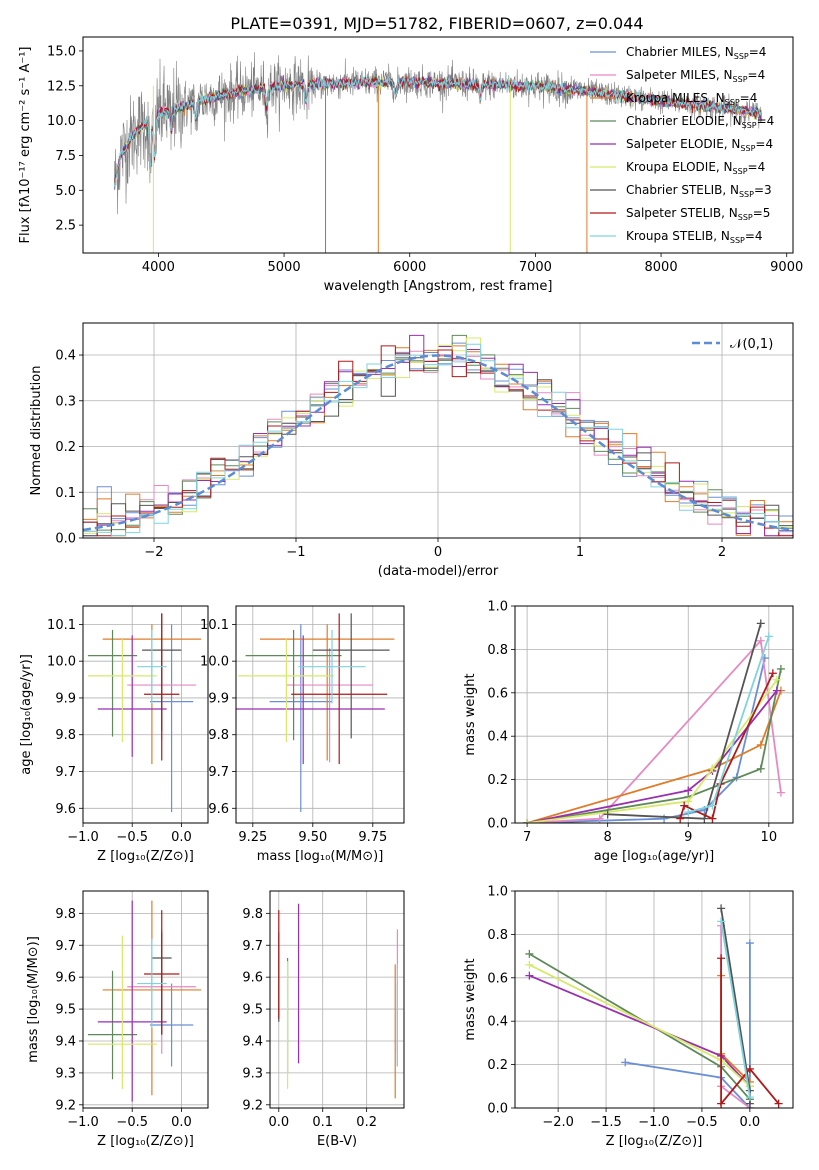 Image resolution: width=819 pixels, height=1170 pixels. What do you see at coordinates (315, 712) in the screenshot?
I see `age_vs_mass-plot-area` at bounding box center [315, 712].